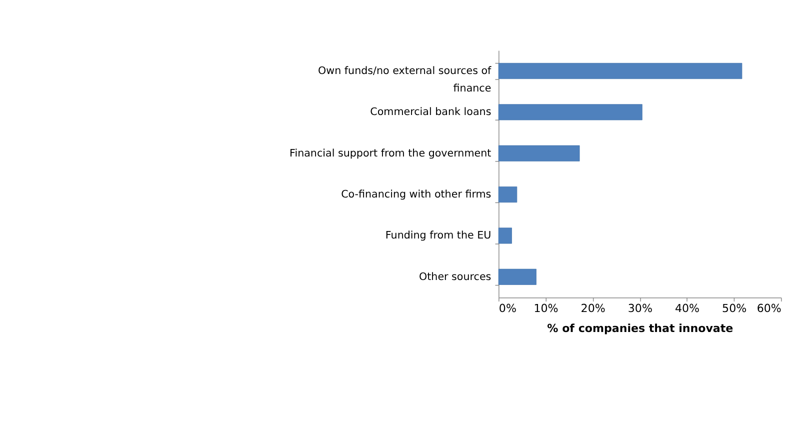 This screenshot has height=421, width=798. Describe the element at coordinates (507, 308) in the screenshot. I see `x-tick-label: 0%` at that location.